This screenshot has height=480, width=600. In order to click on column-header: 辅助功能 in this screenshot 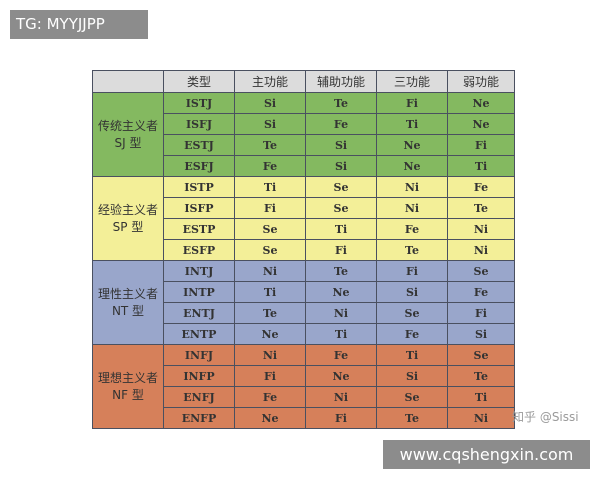, I will do `click(341, 81)`.